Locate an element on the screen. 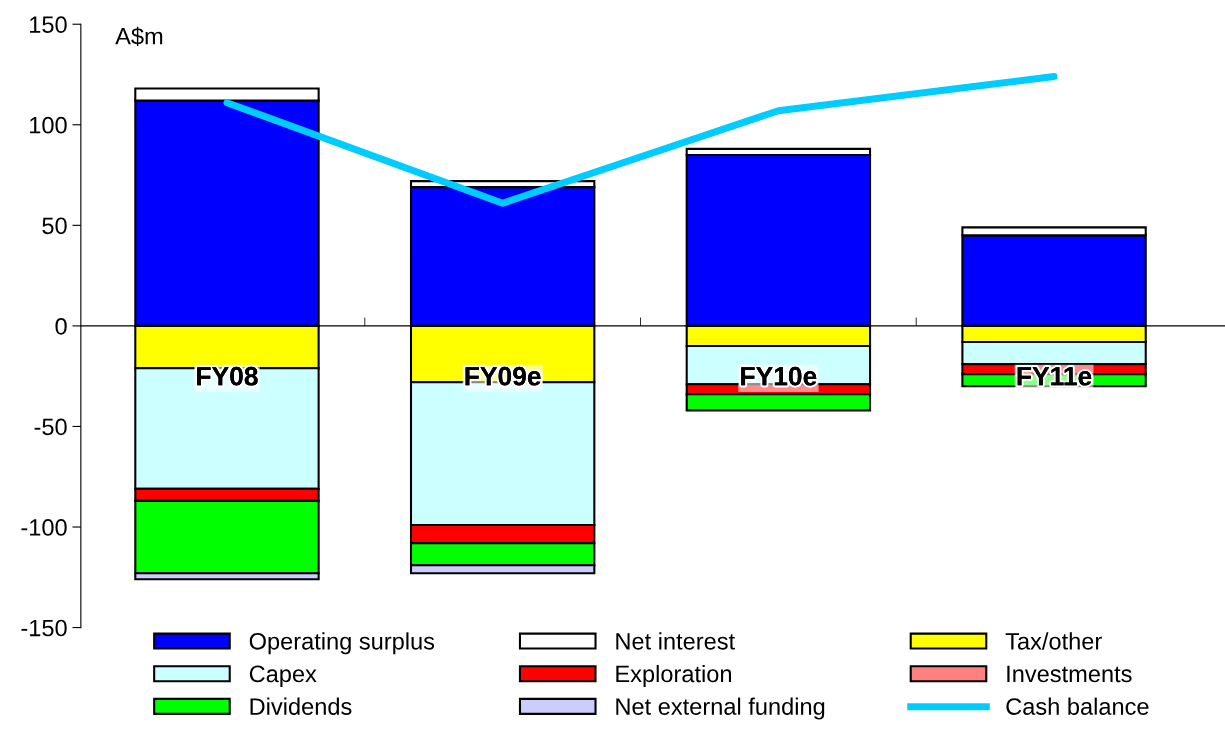 The width and height of the screenshot is (1225, 734). y-axis-title: A$m is located at coordinates (139, 36).